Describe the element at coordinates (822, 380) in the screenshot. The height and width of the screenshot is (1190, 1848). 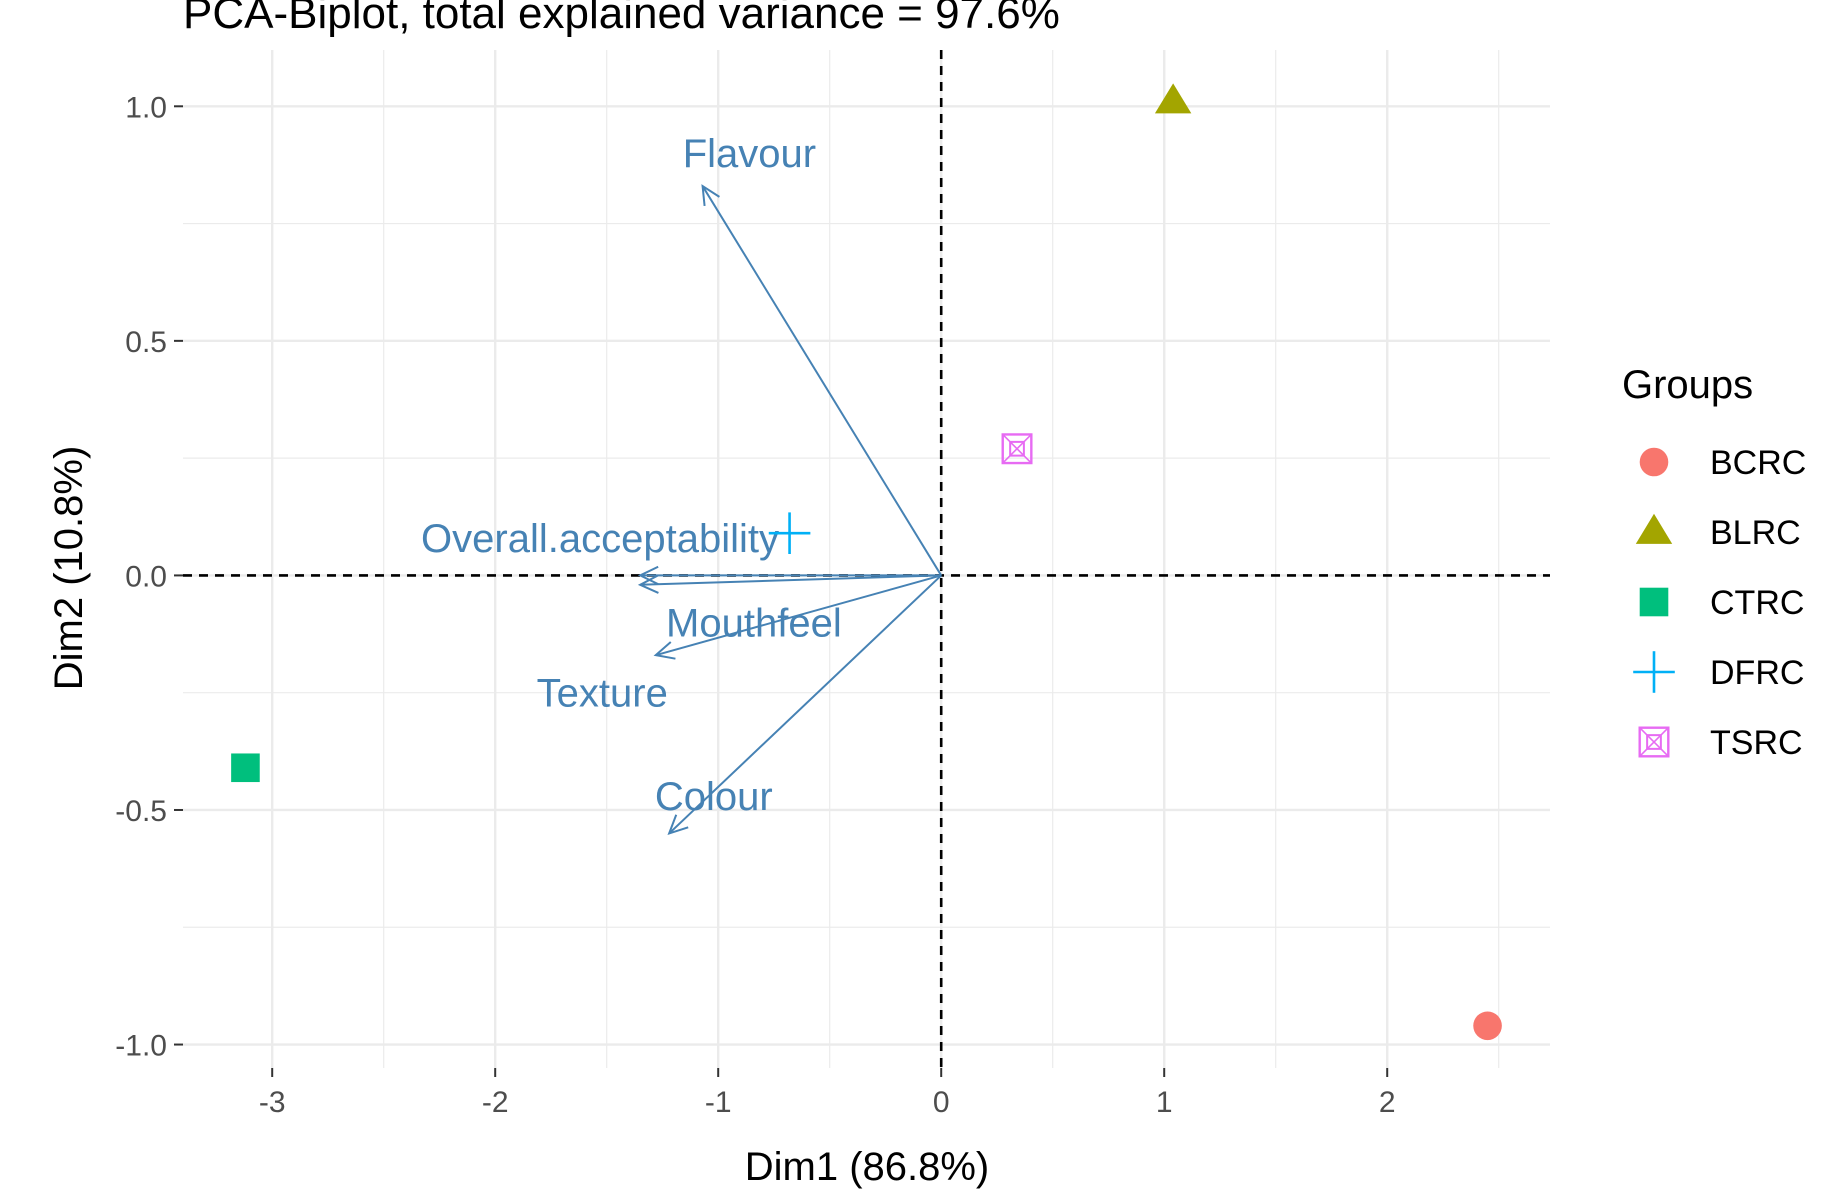
I see `arrow-flavour` at that location.